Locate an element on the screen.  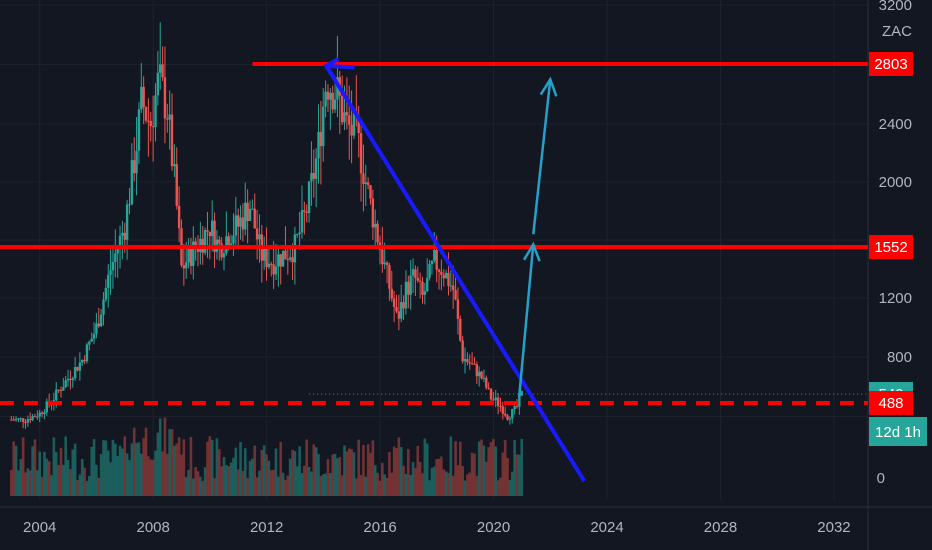
price-tag-label: 1552 is located at coordinates (890, 247).